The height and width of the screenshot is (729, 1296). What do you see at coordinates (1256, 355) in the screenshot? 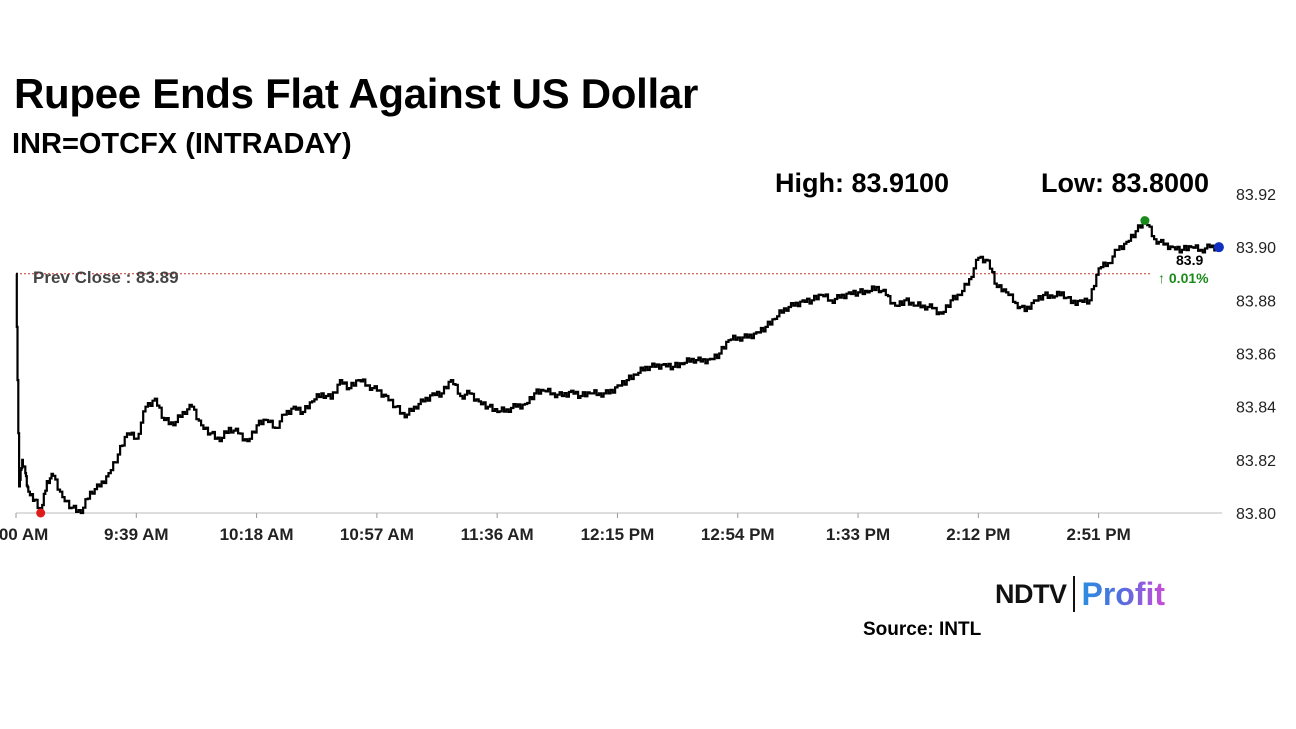
I see `y-tick-label: 83.86` at bounding box center [1256, 355].